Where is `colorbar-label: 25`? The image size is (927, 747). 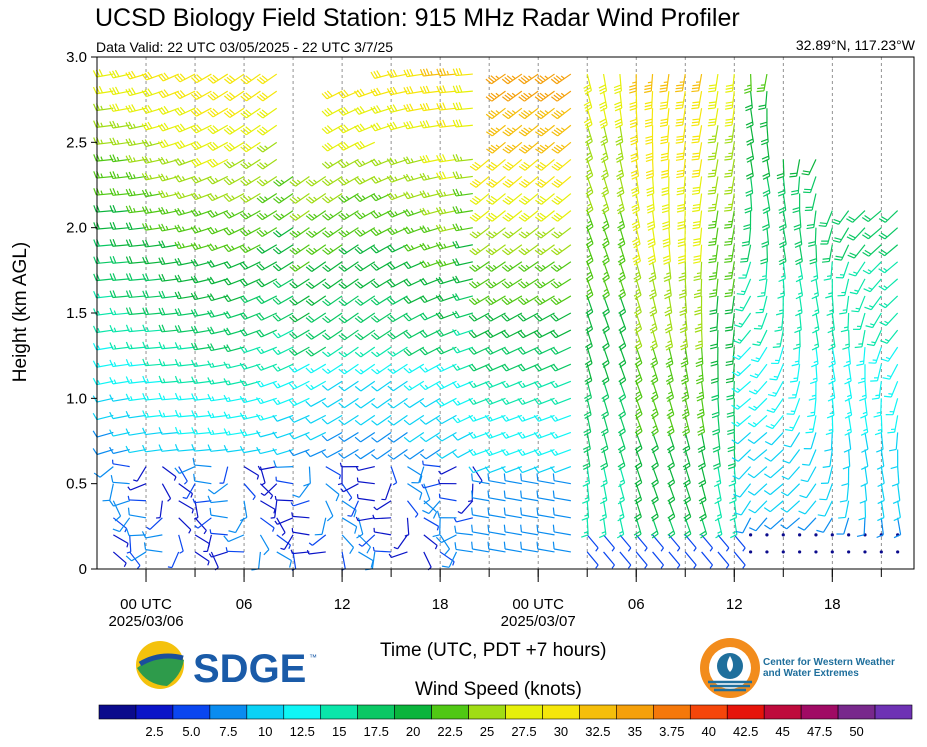
colorbar-label: 25 is located at coordinates (487, 731).